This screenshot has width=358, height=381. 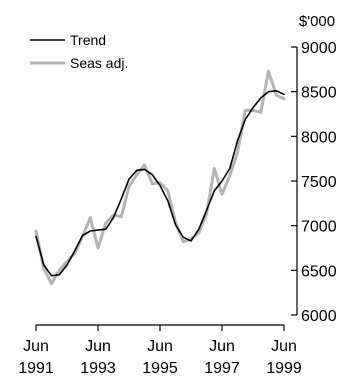 What do you see at coordinates (319, 271) in the screenshot?
I see `y-tick-label: 6500` at bounding box center [319, 271].